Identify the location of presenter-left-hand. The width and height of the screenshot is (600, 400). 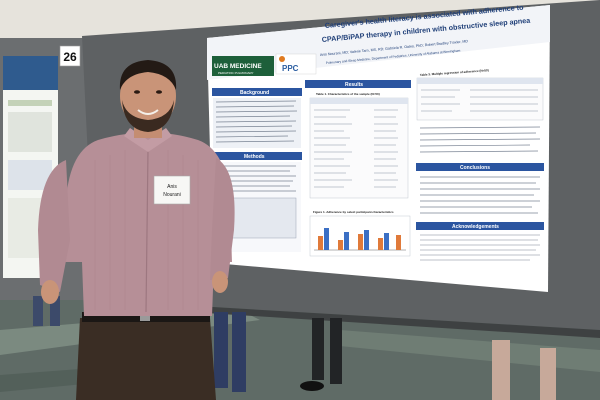
(50, 292).